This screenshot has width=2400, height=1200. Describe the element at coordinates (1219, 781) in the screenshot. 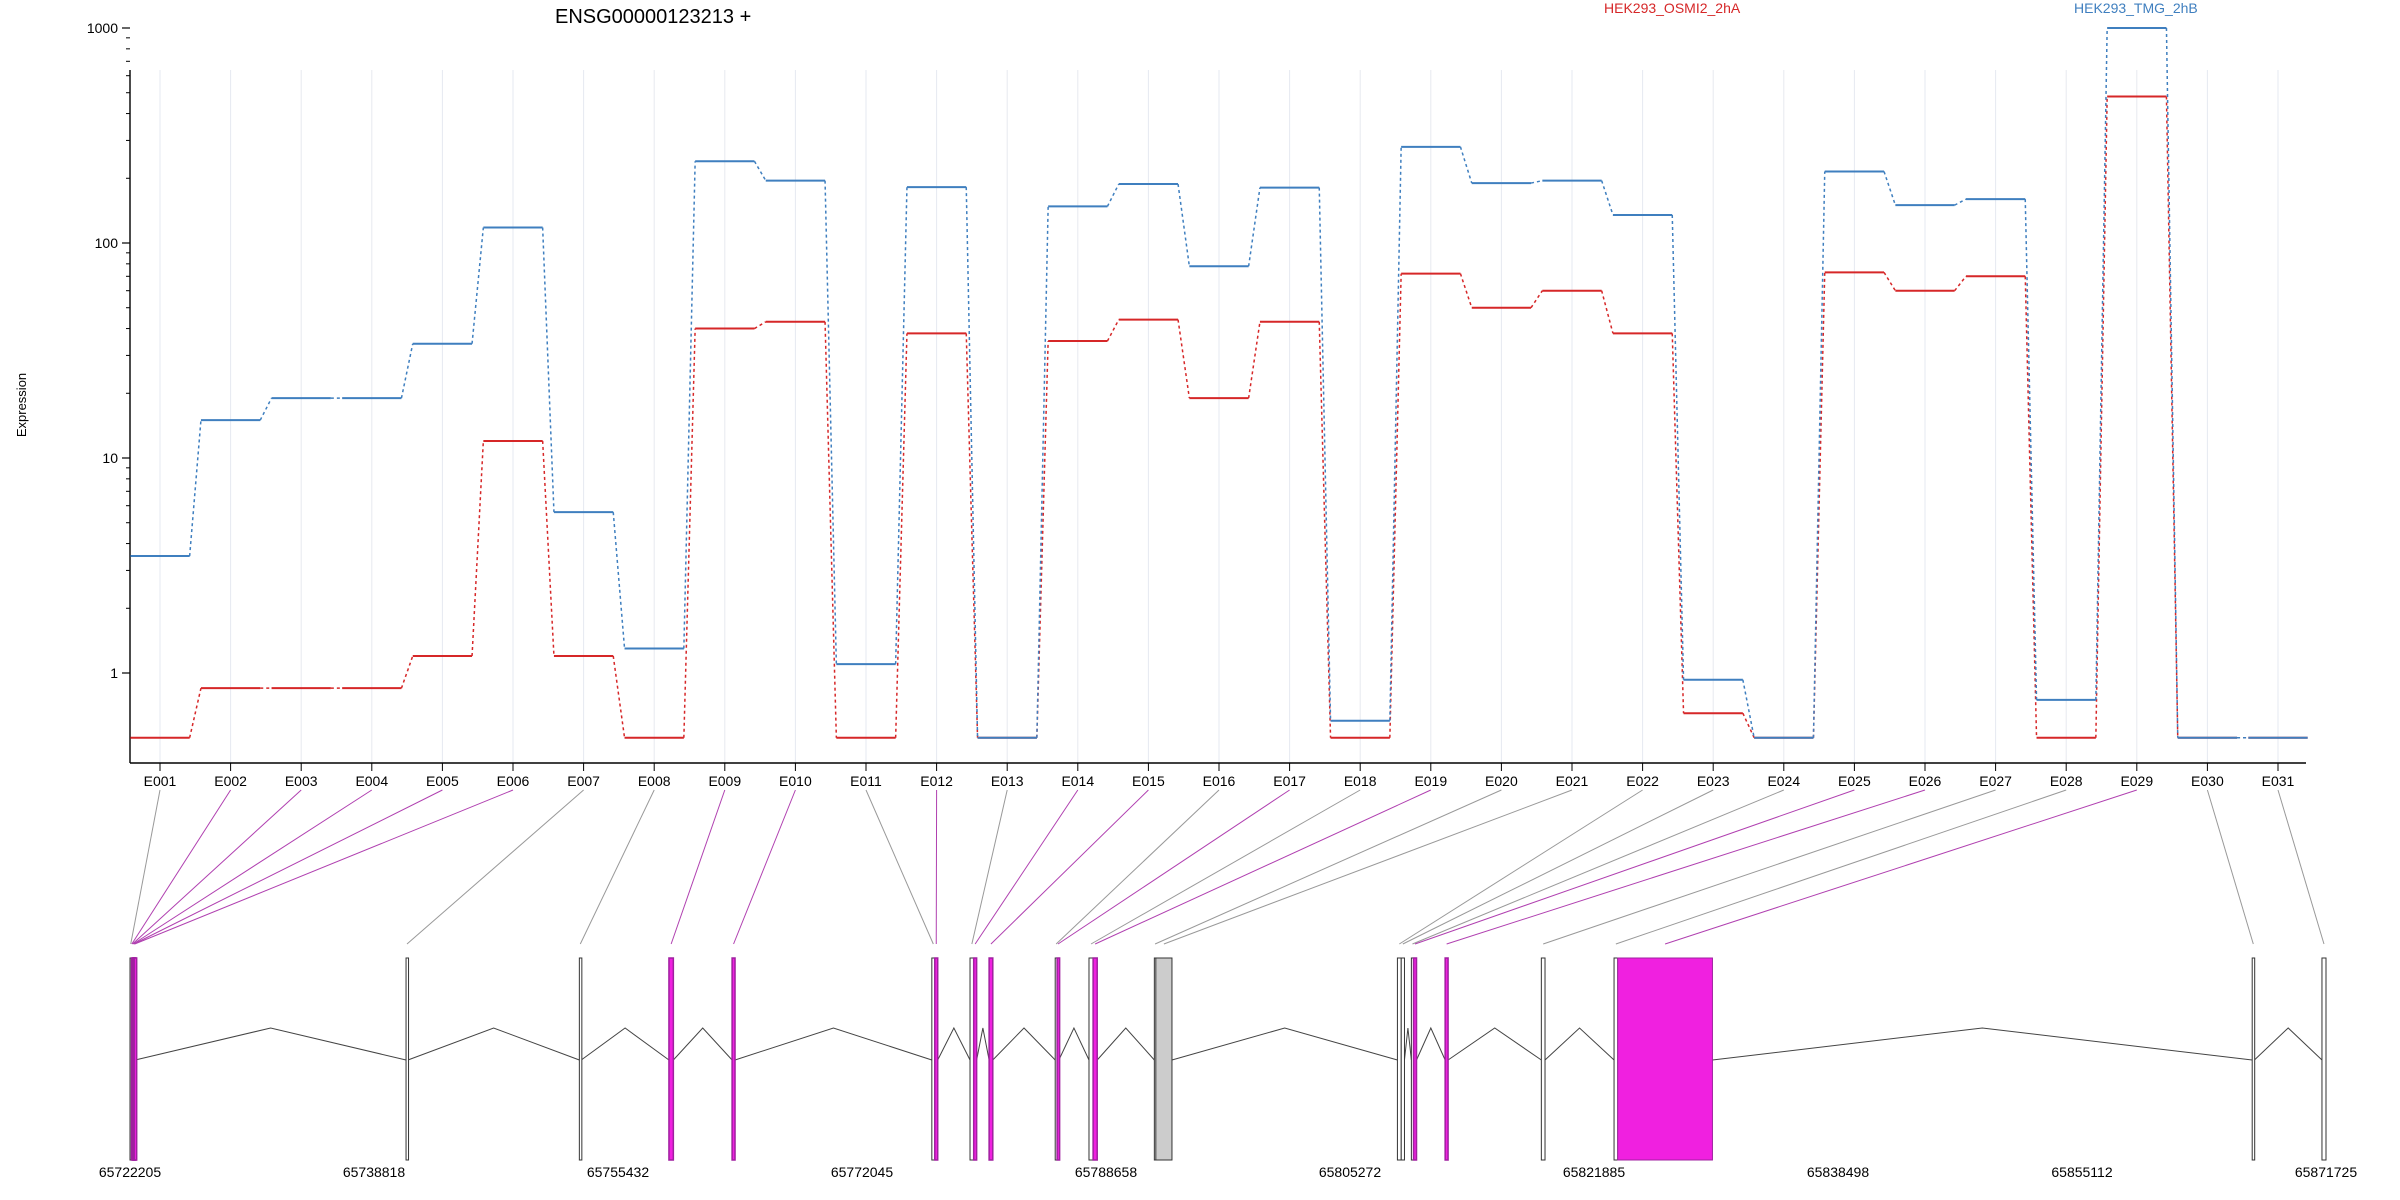

I see `x-tick-label: E016` at that location.